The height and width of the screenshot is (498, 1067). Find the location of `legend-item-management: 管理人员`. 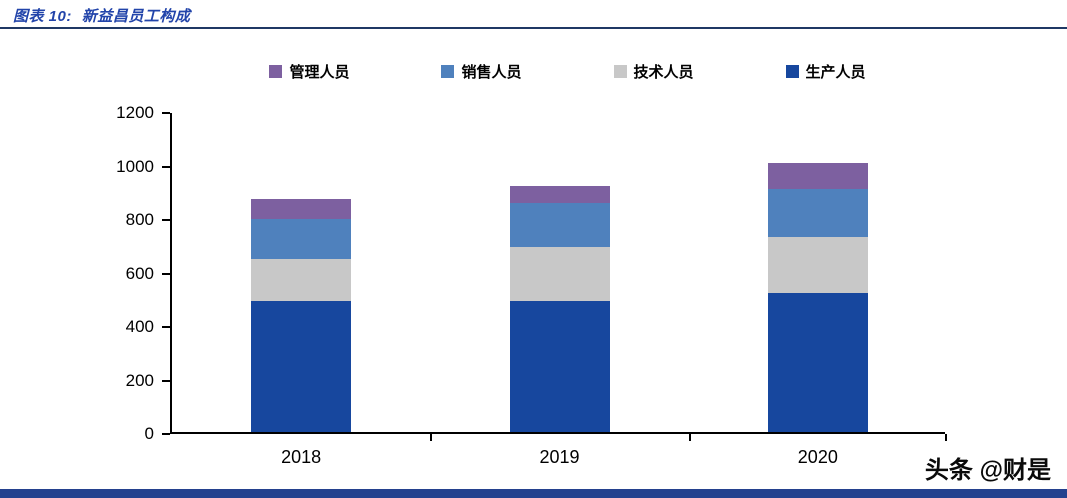

legend-item-management: 管理人员 is located at coordinates (309, 71).